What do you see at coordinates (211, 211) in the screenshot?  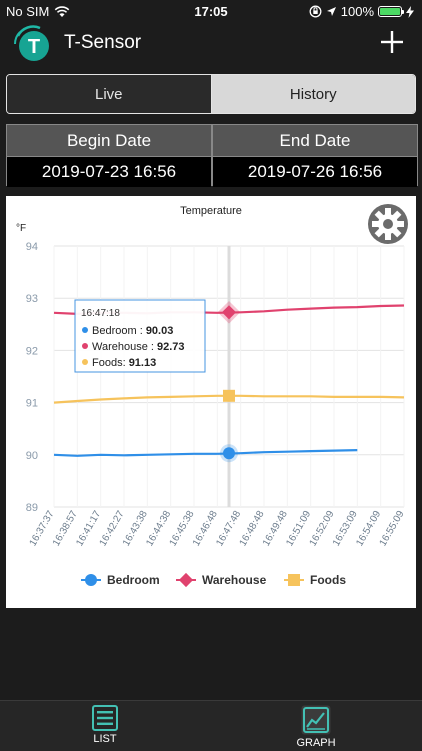 I see `chart-title: Temperature` at bounding box center [211, 211].